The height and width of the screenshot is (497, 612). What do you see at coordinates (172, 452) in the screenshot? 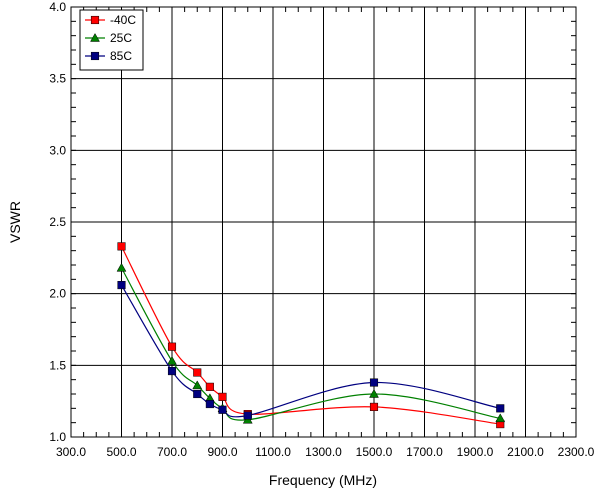
I see `x-tick-label: 700.0` at bounding box center [172, 452].